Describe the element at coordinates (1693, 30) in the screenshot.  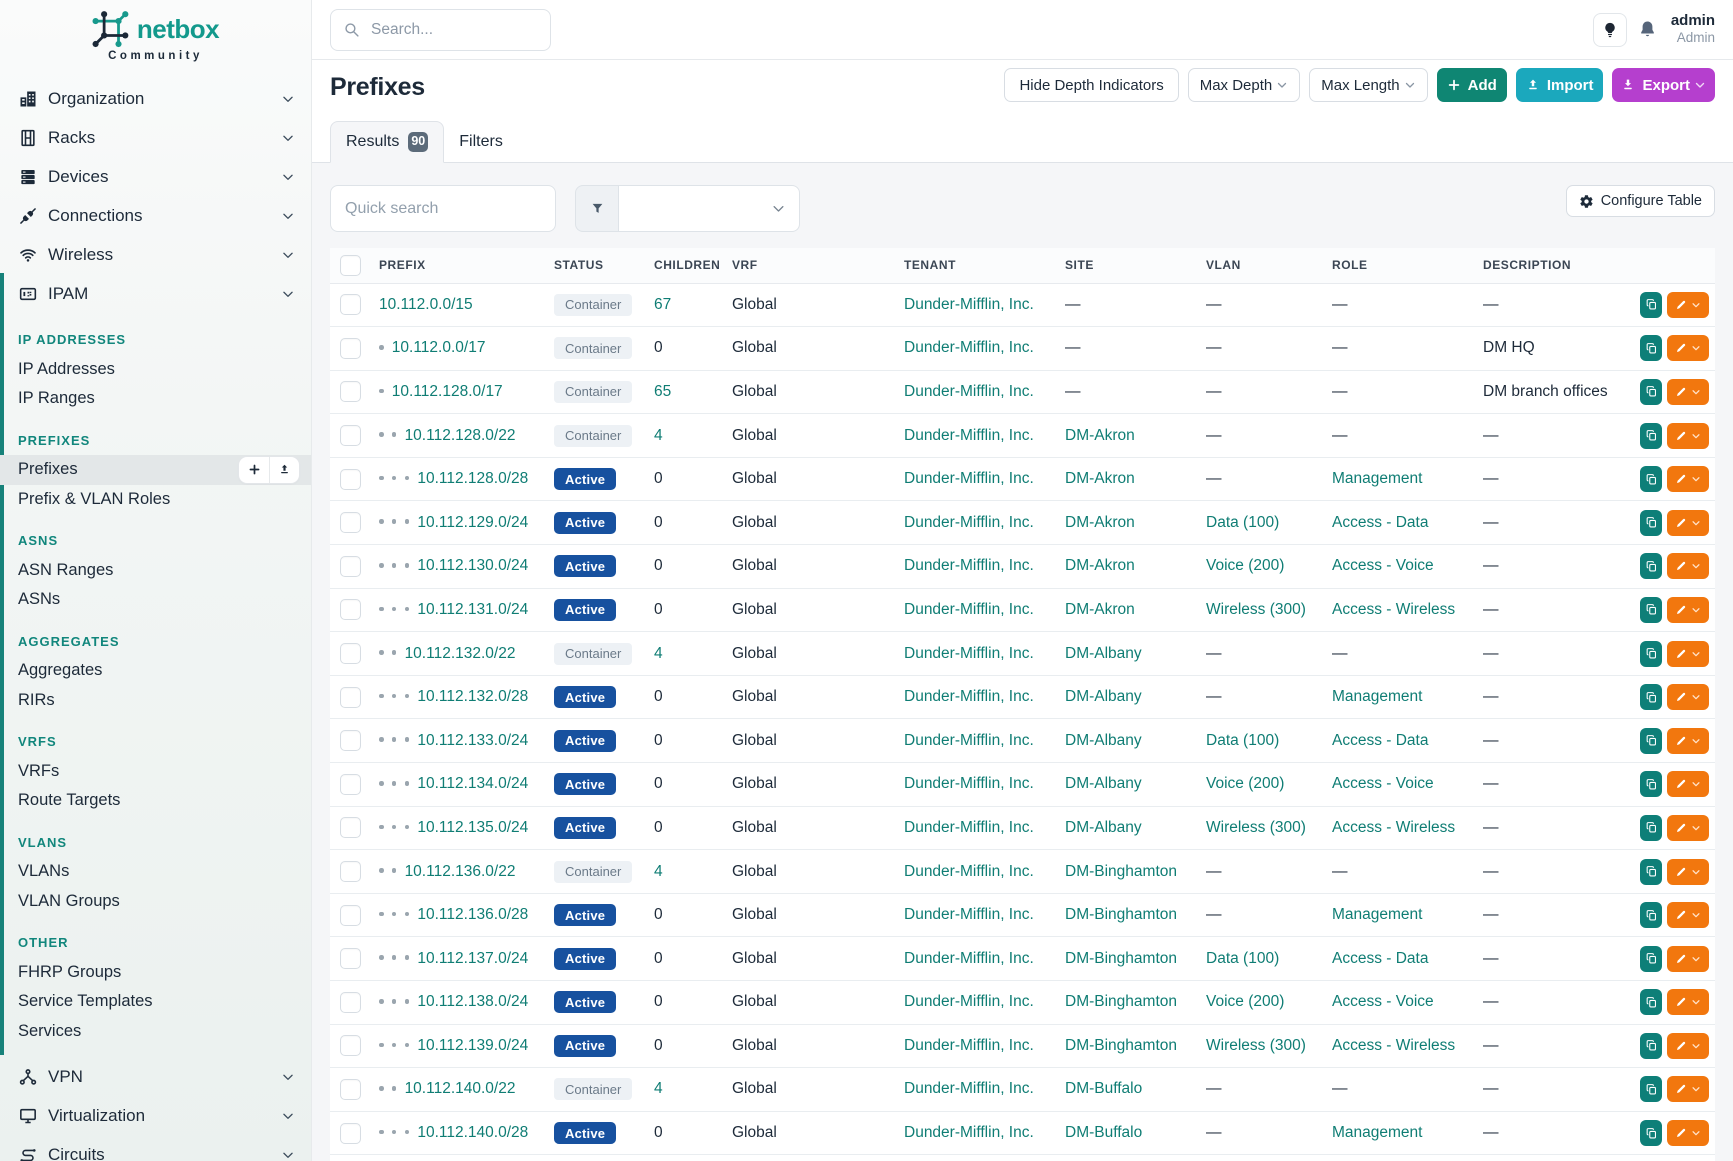
I see `user-menu: admin Admin` at that location.